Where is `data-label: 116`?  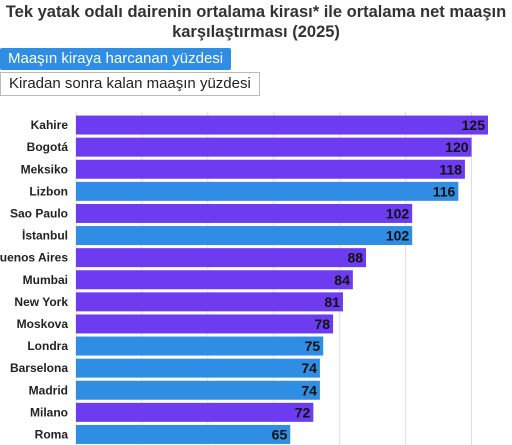
data-label: 116 is located at coordinates (444, 191).